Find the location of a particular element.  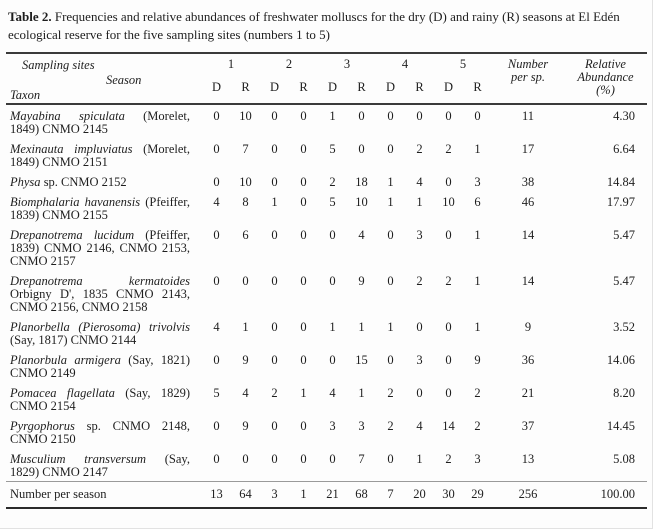

site-number-2: 2 is located at coordinates (289, 64).